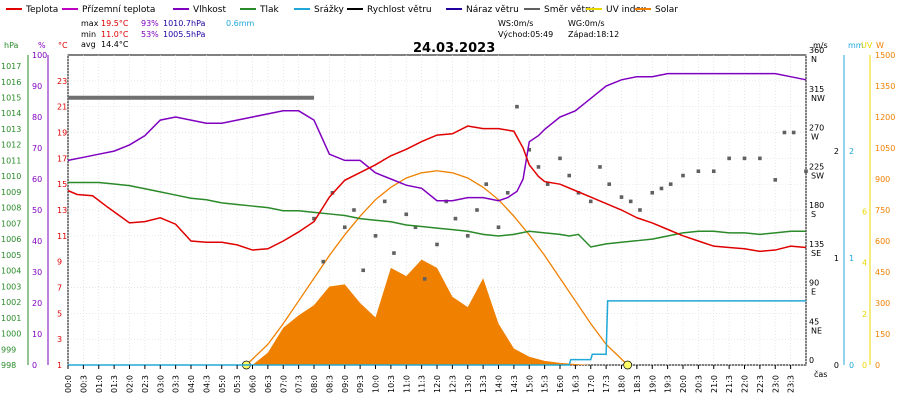 The image size is (900, 404). I want to click on stat-max-temp: 19.5°C, so click(115, 23).